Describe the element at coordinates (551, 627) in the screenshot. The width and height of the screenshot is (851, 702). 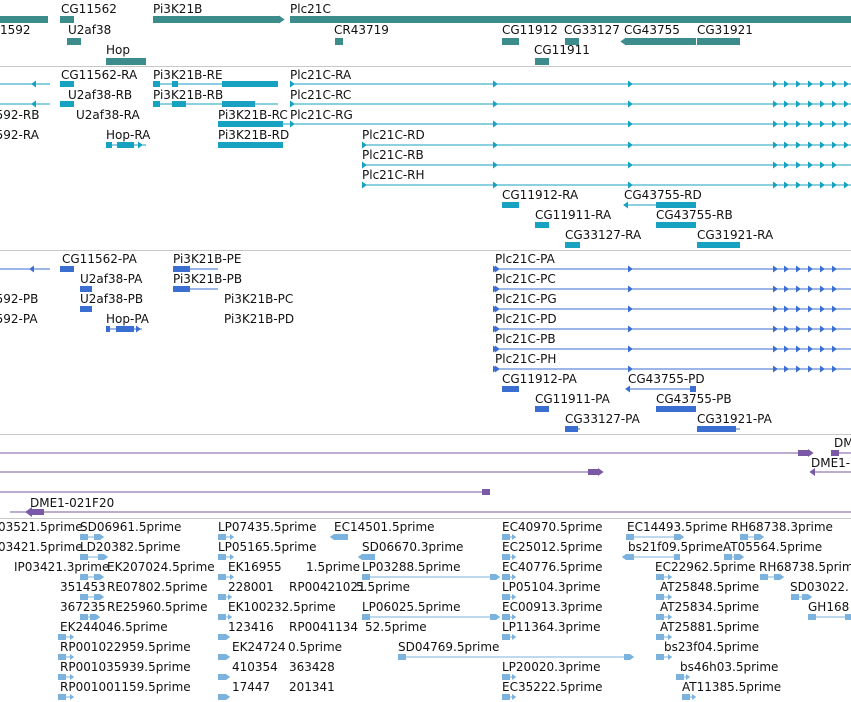
I see `ests-feature-label: LP11364.3prime` at that location.